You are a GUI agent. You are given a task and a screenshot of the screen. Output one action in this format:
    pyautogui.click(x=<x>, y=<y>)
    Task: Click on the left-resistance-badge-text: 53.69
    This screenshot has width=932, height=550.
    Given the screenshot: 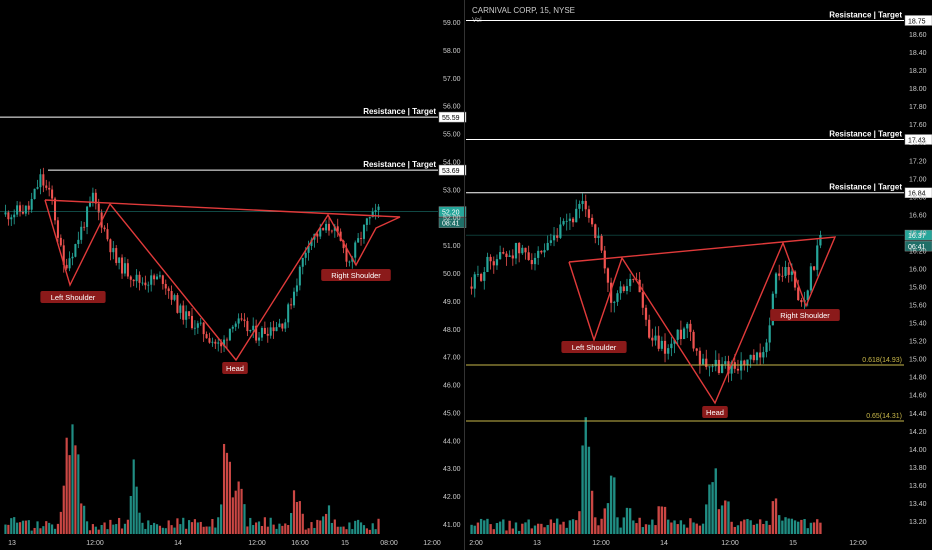 What is the action you would take?
    pyautogui.click(x=451, y=171)
    